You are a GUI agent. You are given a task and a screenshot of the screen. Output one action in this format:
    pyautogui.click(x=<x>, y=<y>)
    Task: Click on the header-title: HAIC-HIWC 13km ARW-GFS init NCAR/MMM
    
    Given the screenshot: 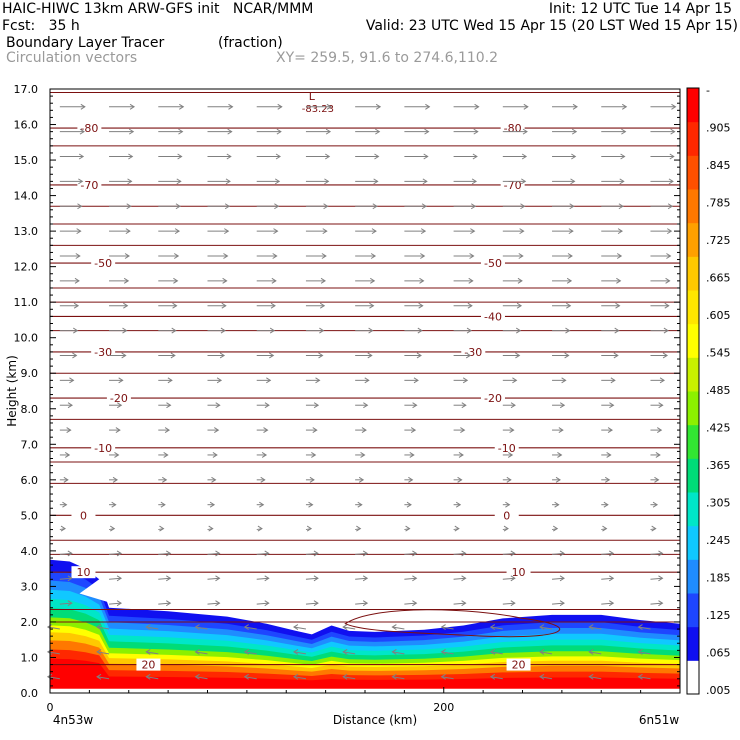 What is the action you would take?
    pyautogui.click(x=158, y=9)
    